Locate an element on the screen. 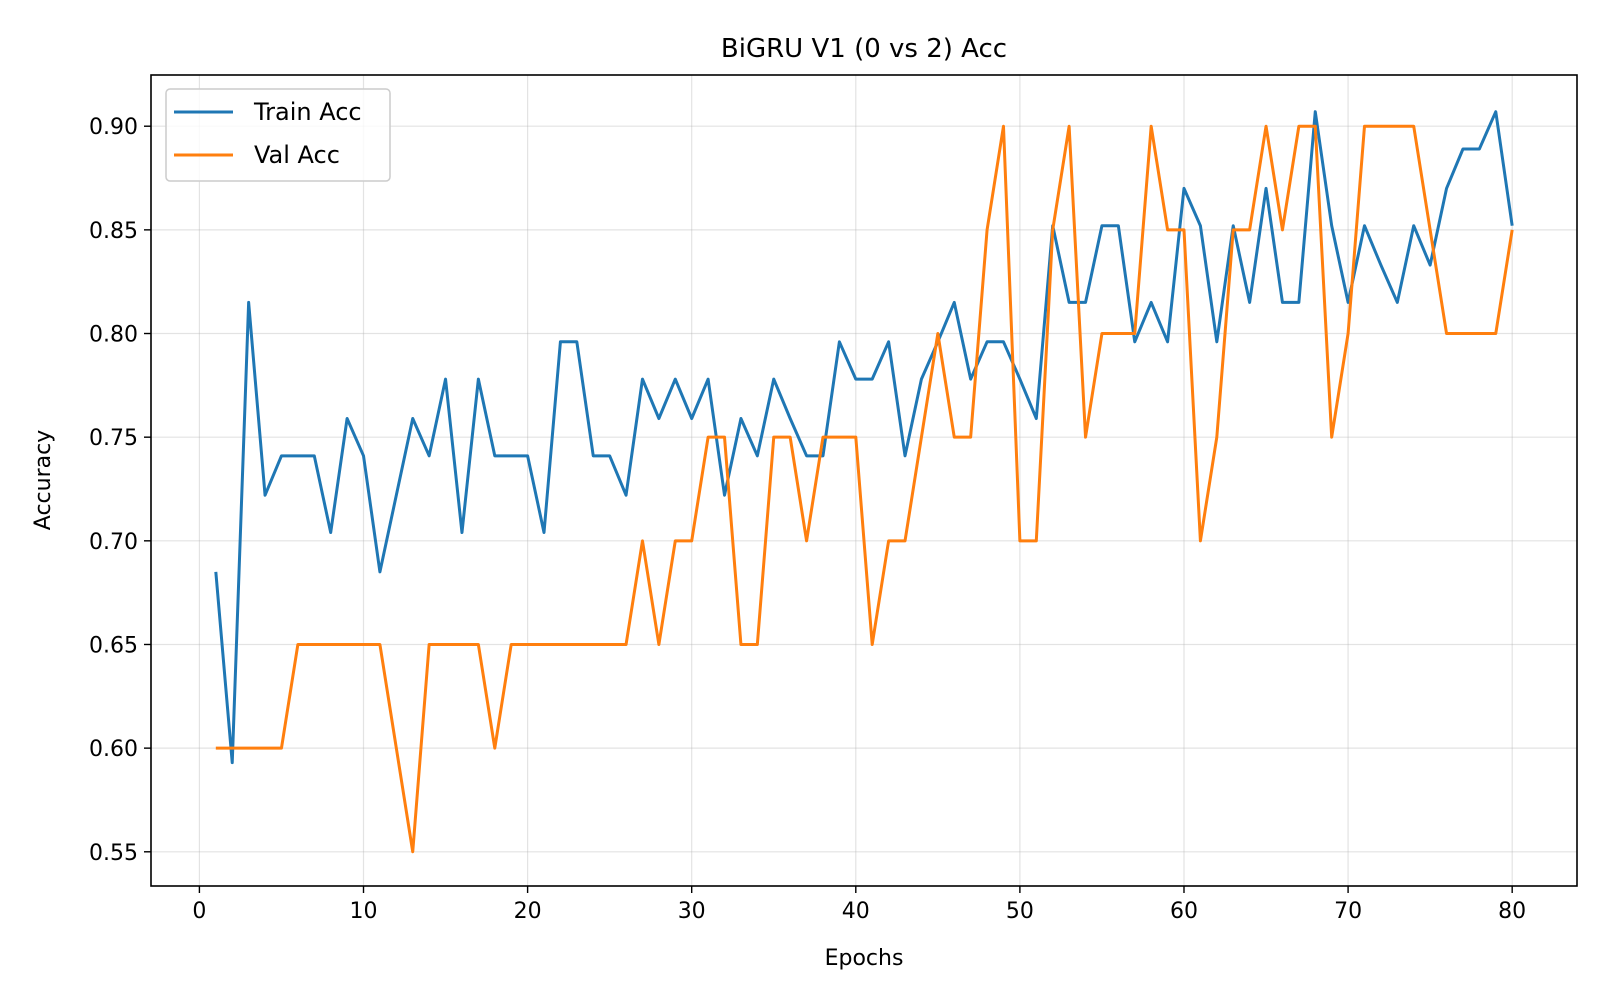 The width and height of the screenshot is (1600, 1000). x-tick-label: 80 is located at coordinates (1512, 911).